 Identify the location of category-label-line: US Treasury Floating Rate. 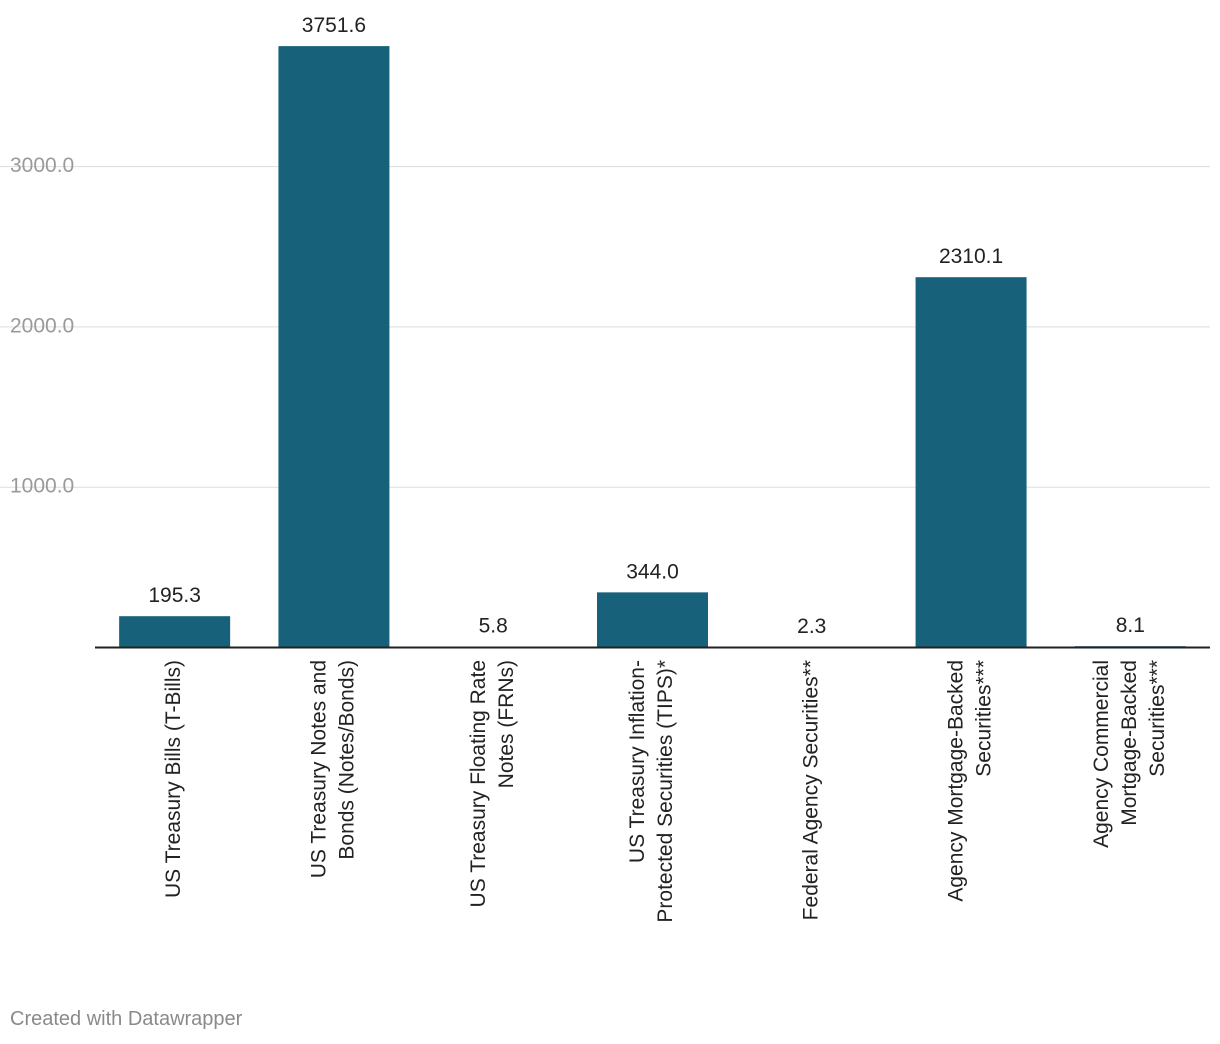
(478, 783).